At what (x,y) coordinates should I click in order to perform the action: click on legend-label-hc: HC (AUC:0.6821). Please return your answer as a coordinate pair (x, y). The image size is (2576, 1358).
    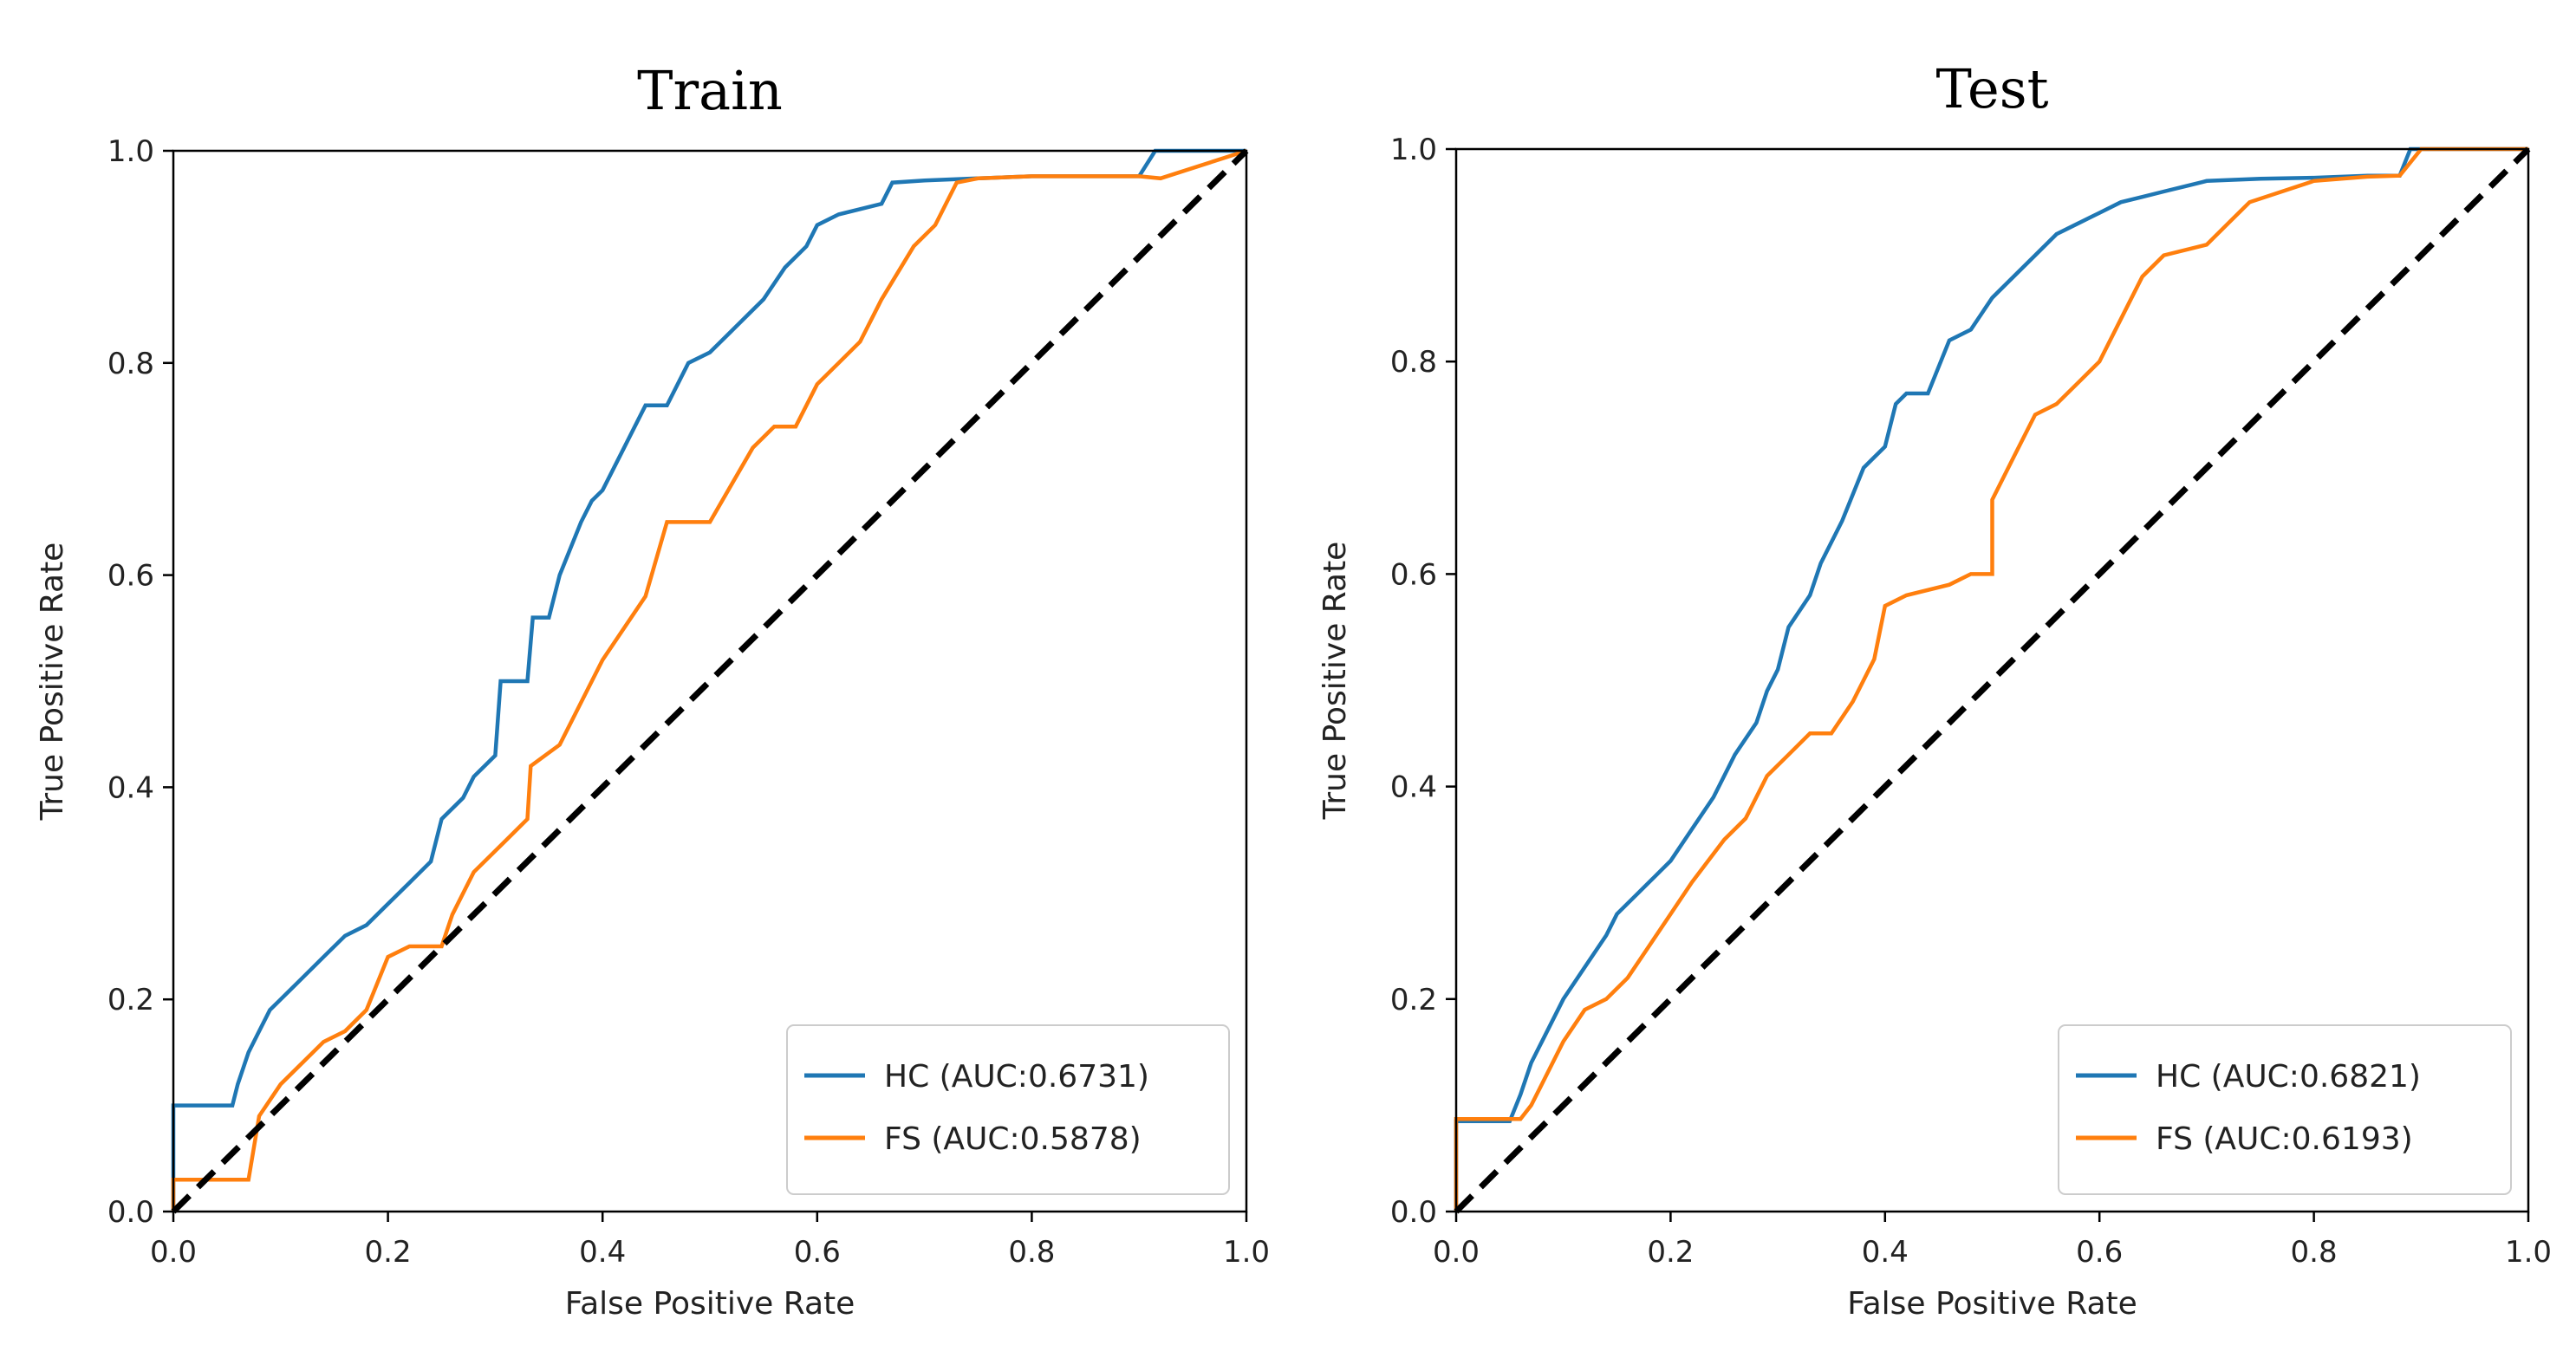
    Looking at the image, I should click on (2288, 1077).